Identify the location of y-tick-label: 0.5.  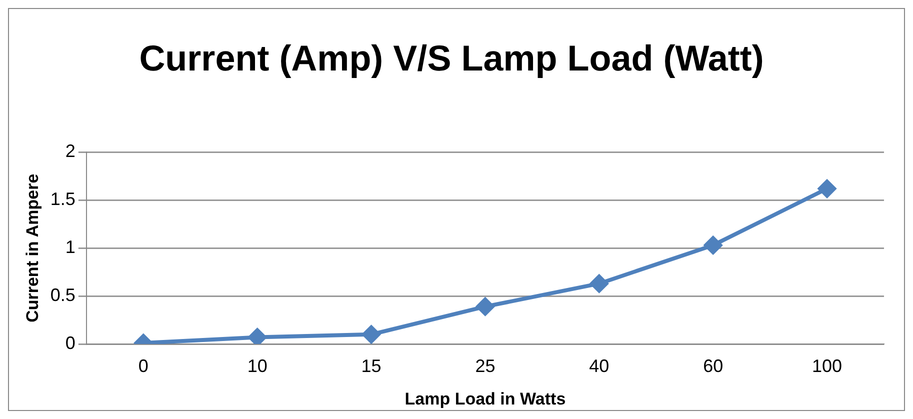
(63, 295).